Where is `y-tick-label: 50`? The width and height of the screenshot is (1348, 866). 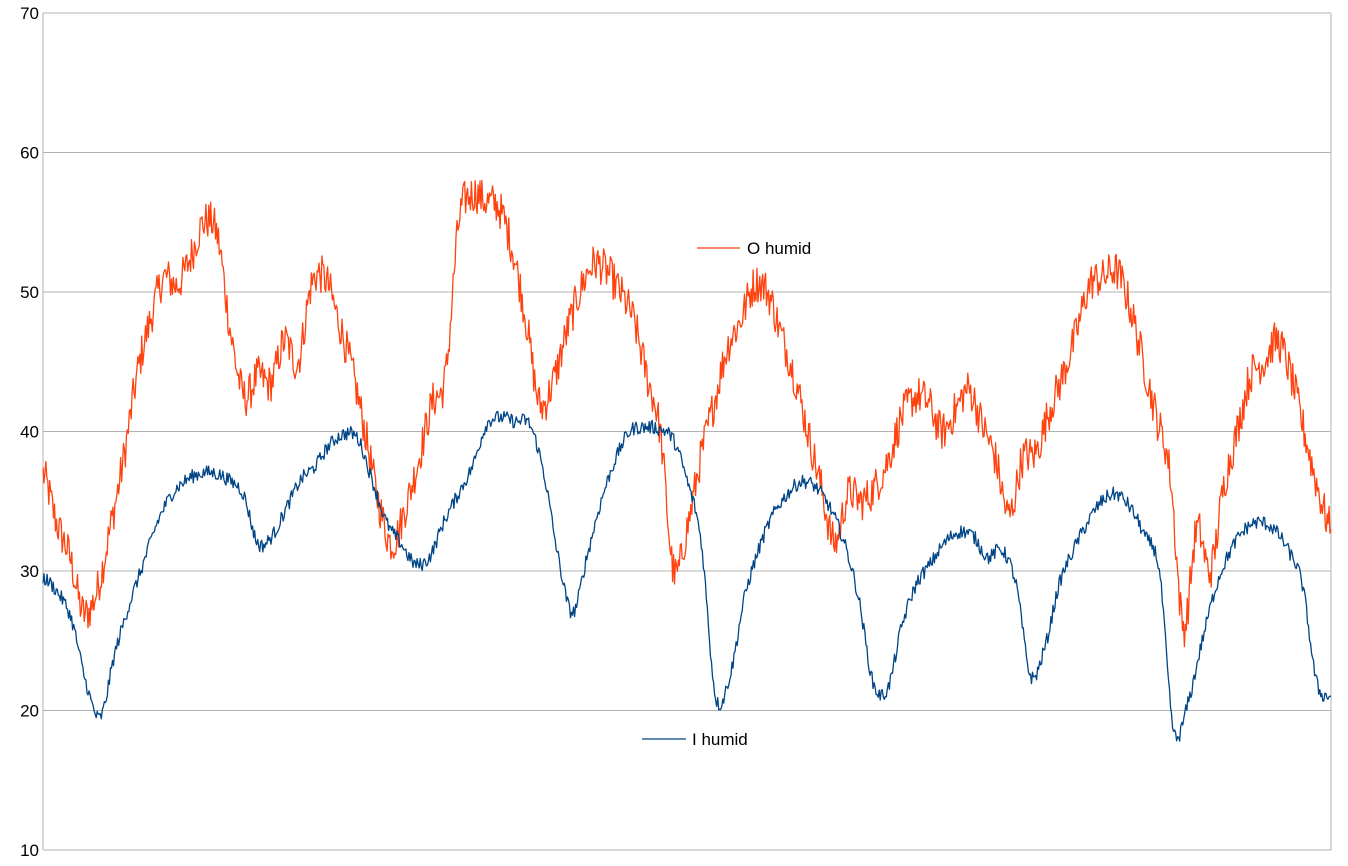
y-tick-label: 50 is located at coordinates (29, 292).